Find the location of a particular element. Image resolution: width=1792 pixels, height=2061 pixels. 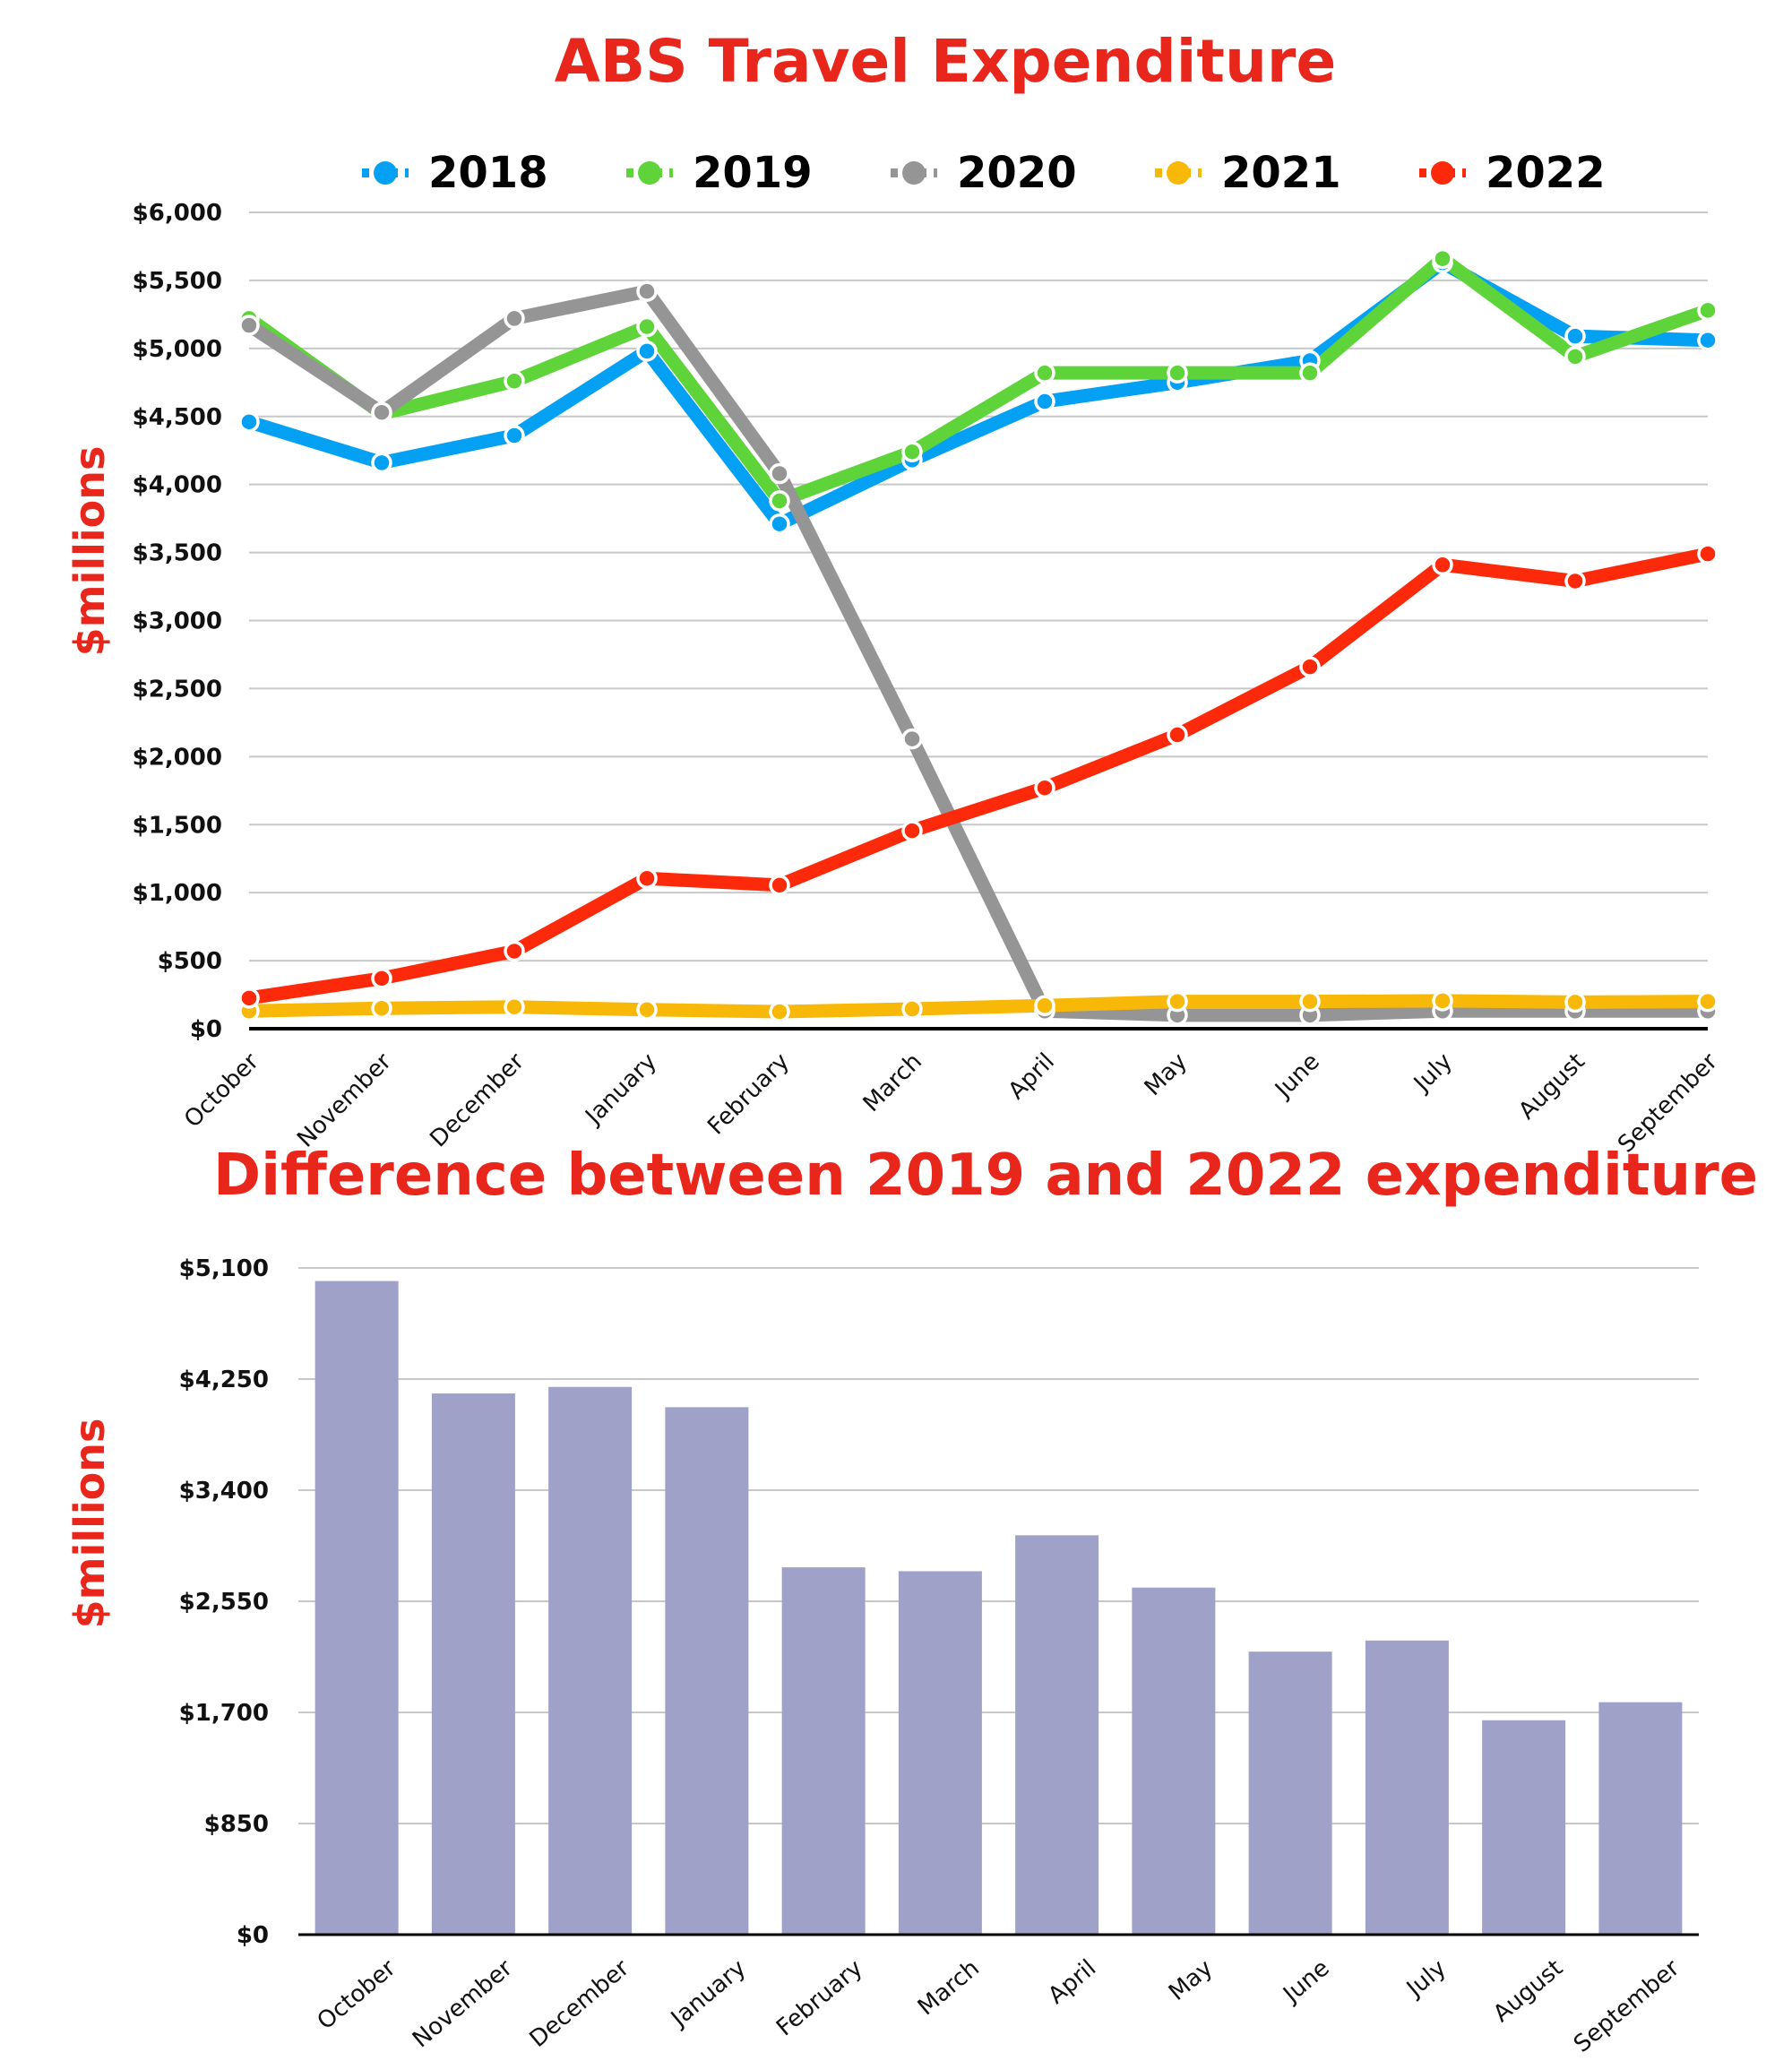

line-chart-legend: 2018 2019 2020 2021 2022 is located at coordinates (1019, 173).